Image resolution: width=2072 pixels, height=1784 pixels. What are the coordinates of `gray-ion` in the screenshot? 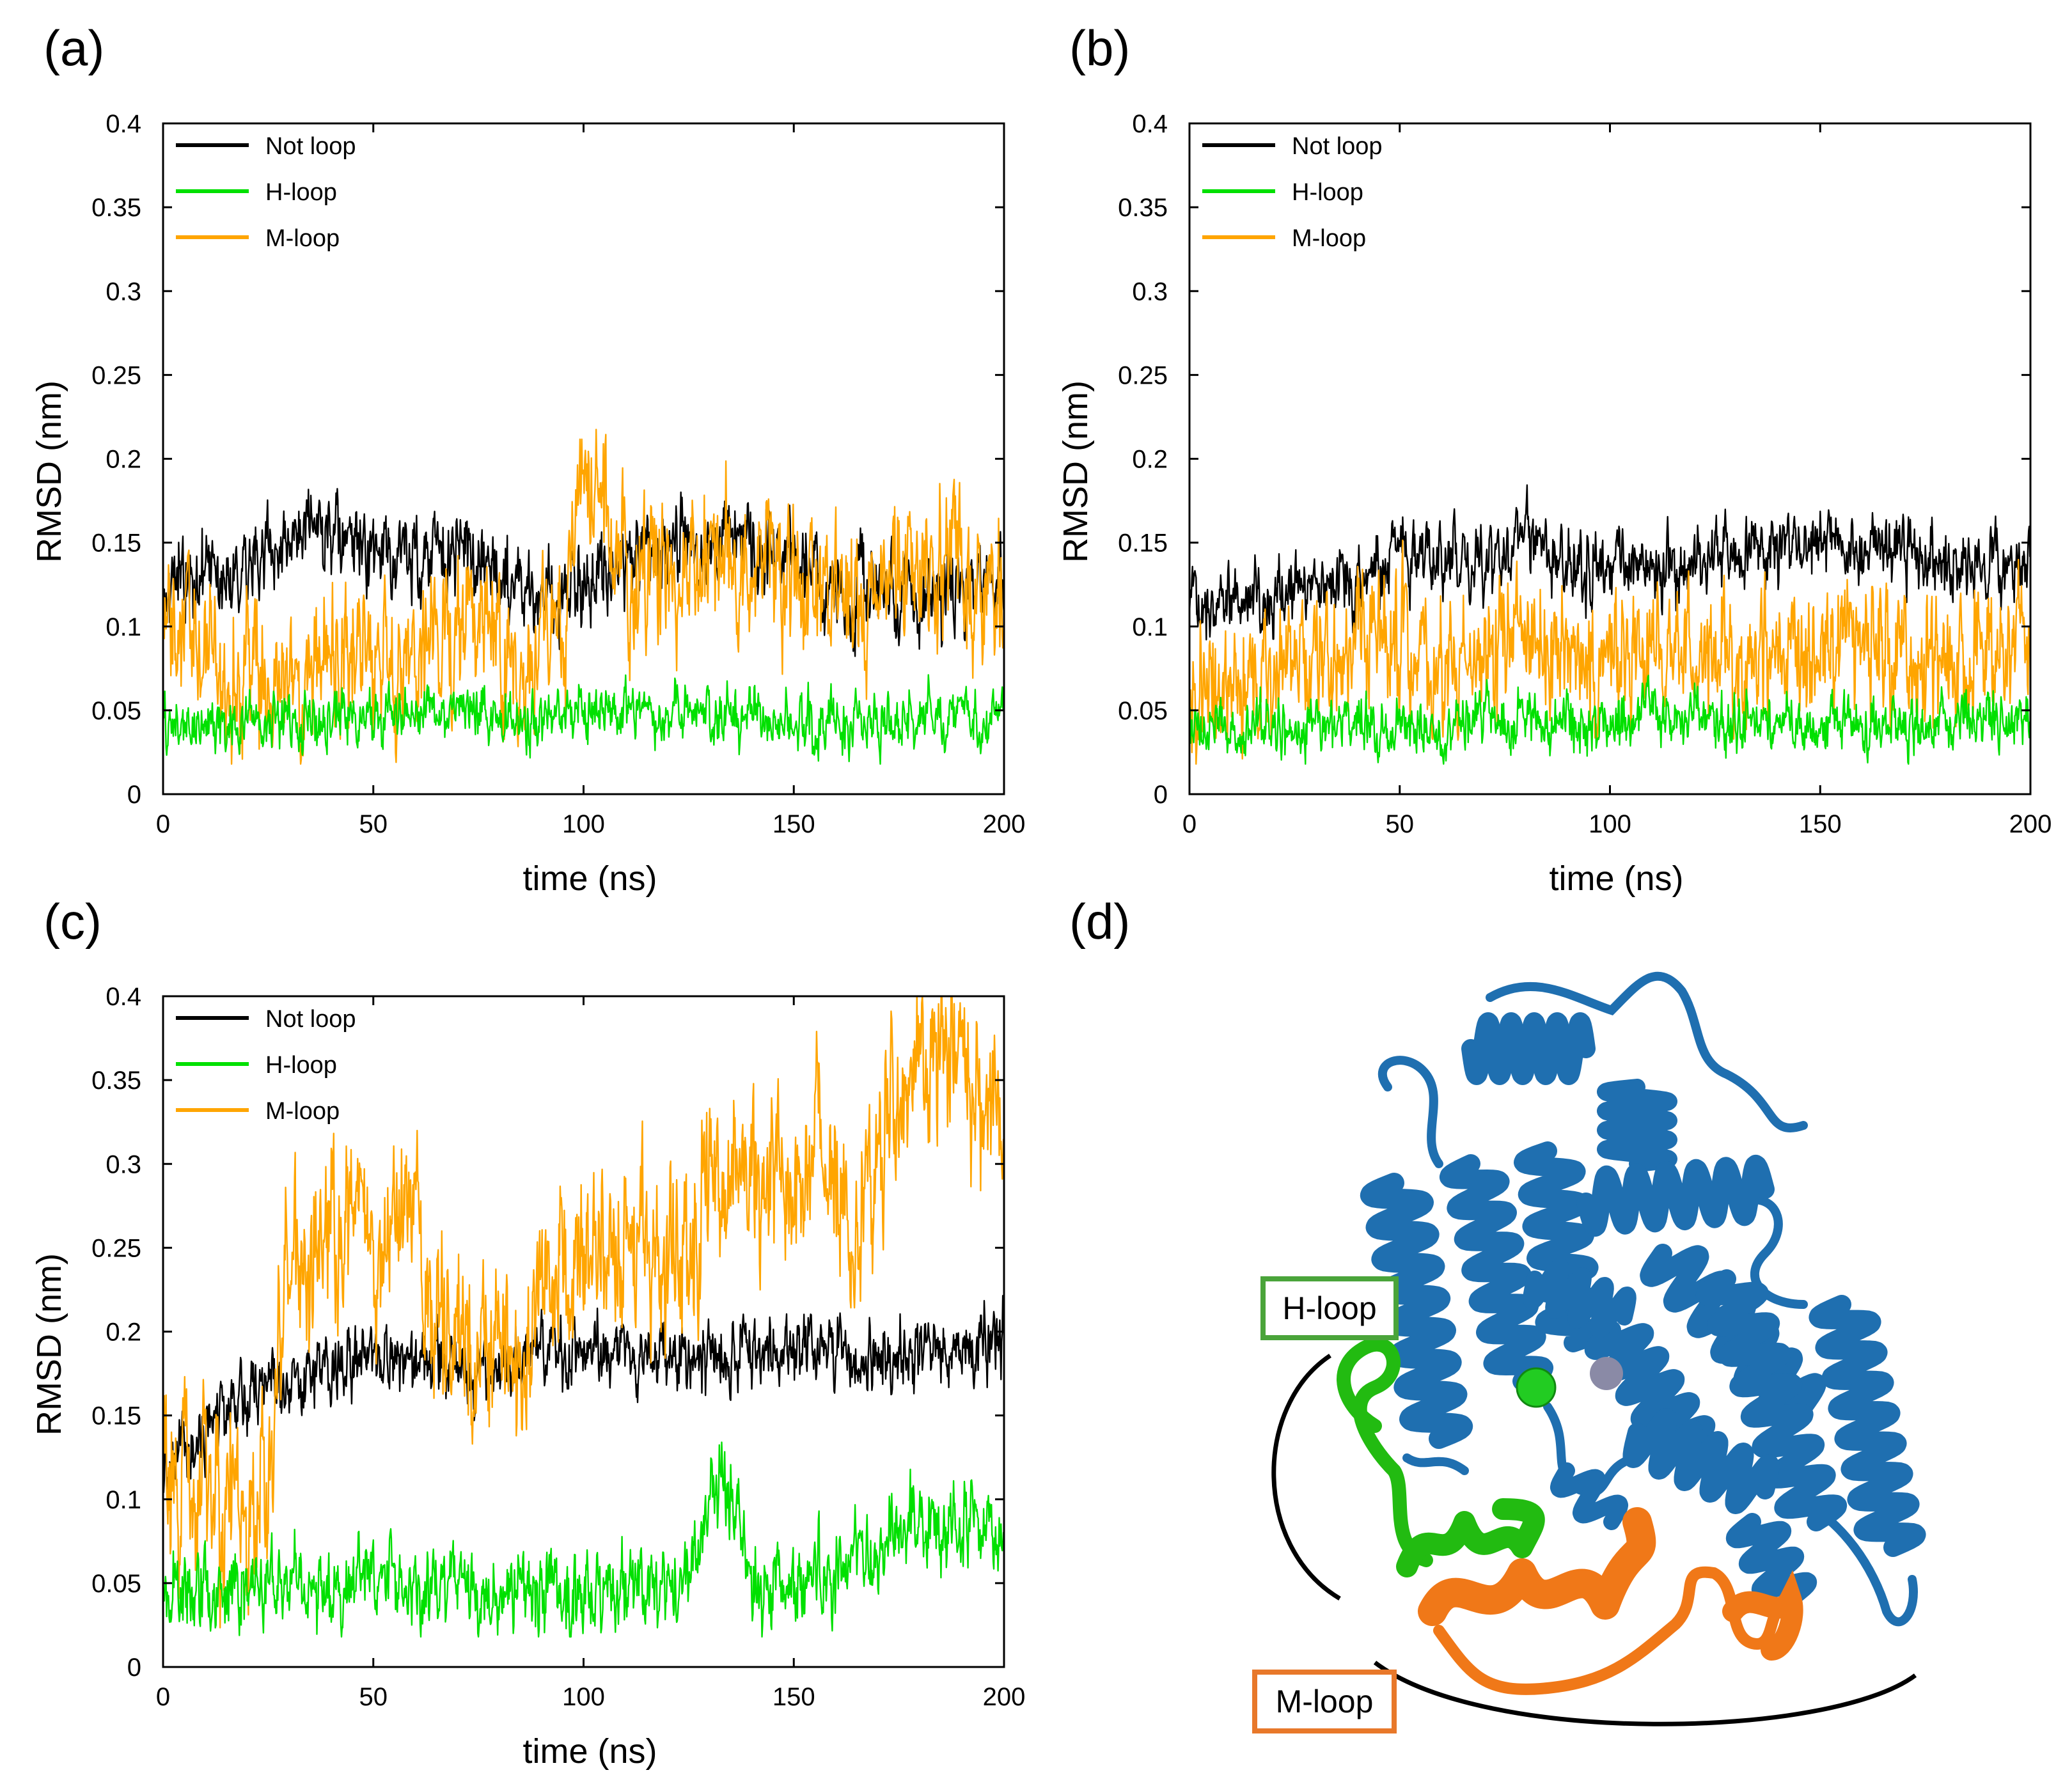 It's located at (1606, 1373).